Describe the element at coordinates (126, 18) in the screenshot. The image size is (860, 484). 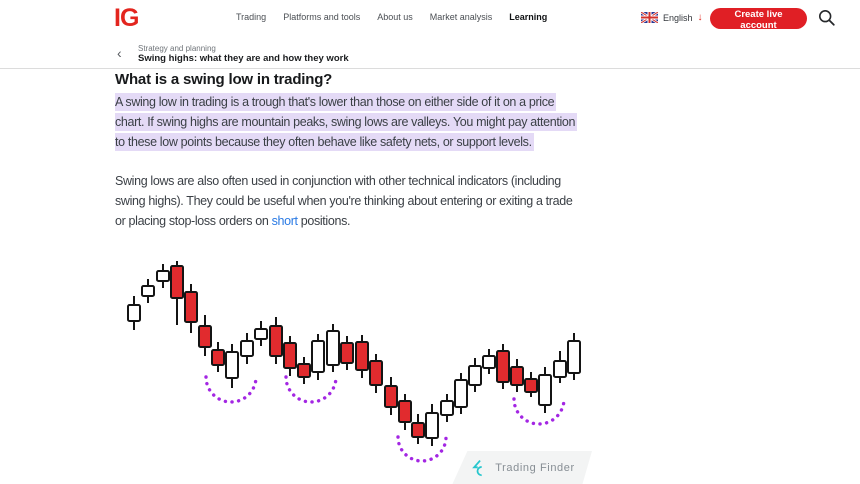
I see `ig-logo: IG` at that location.